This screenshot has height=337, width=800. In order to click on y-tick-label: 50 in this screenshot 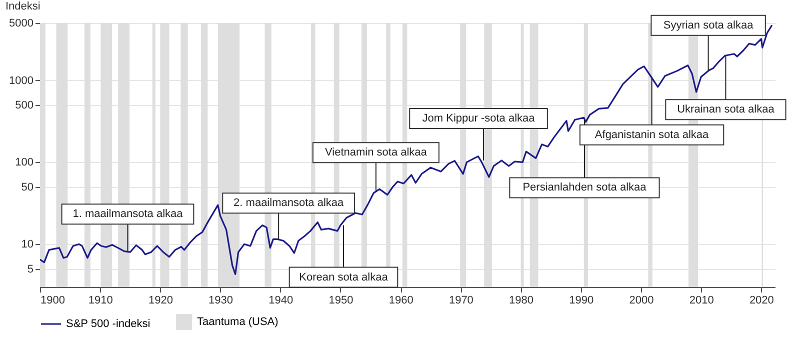, I will do `click(27, 187)`.